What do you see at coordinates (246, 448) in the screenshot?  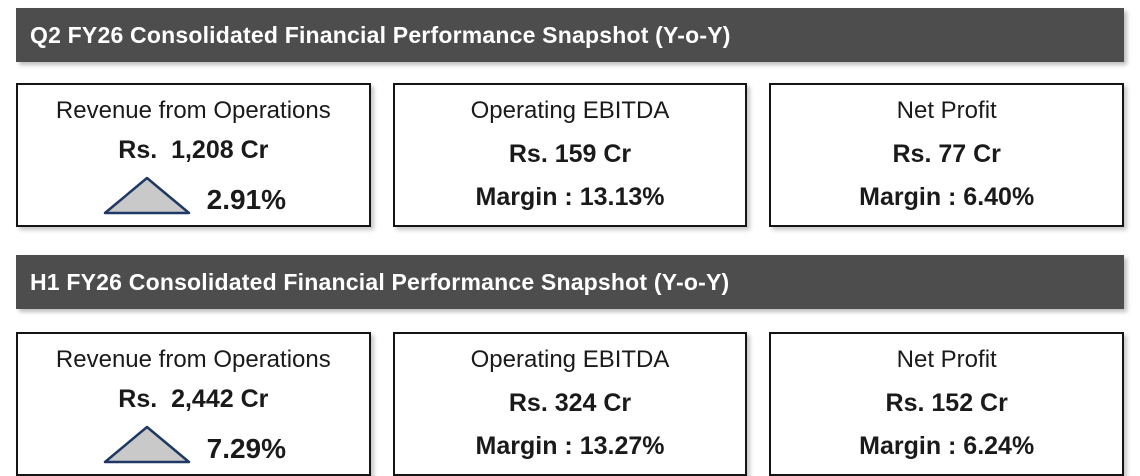 I see `change-percent: 7.29%` at bounding box center [246, 448].